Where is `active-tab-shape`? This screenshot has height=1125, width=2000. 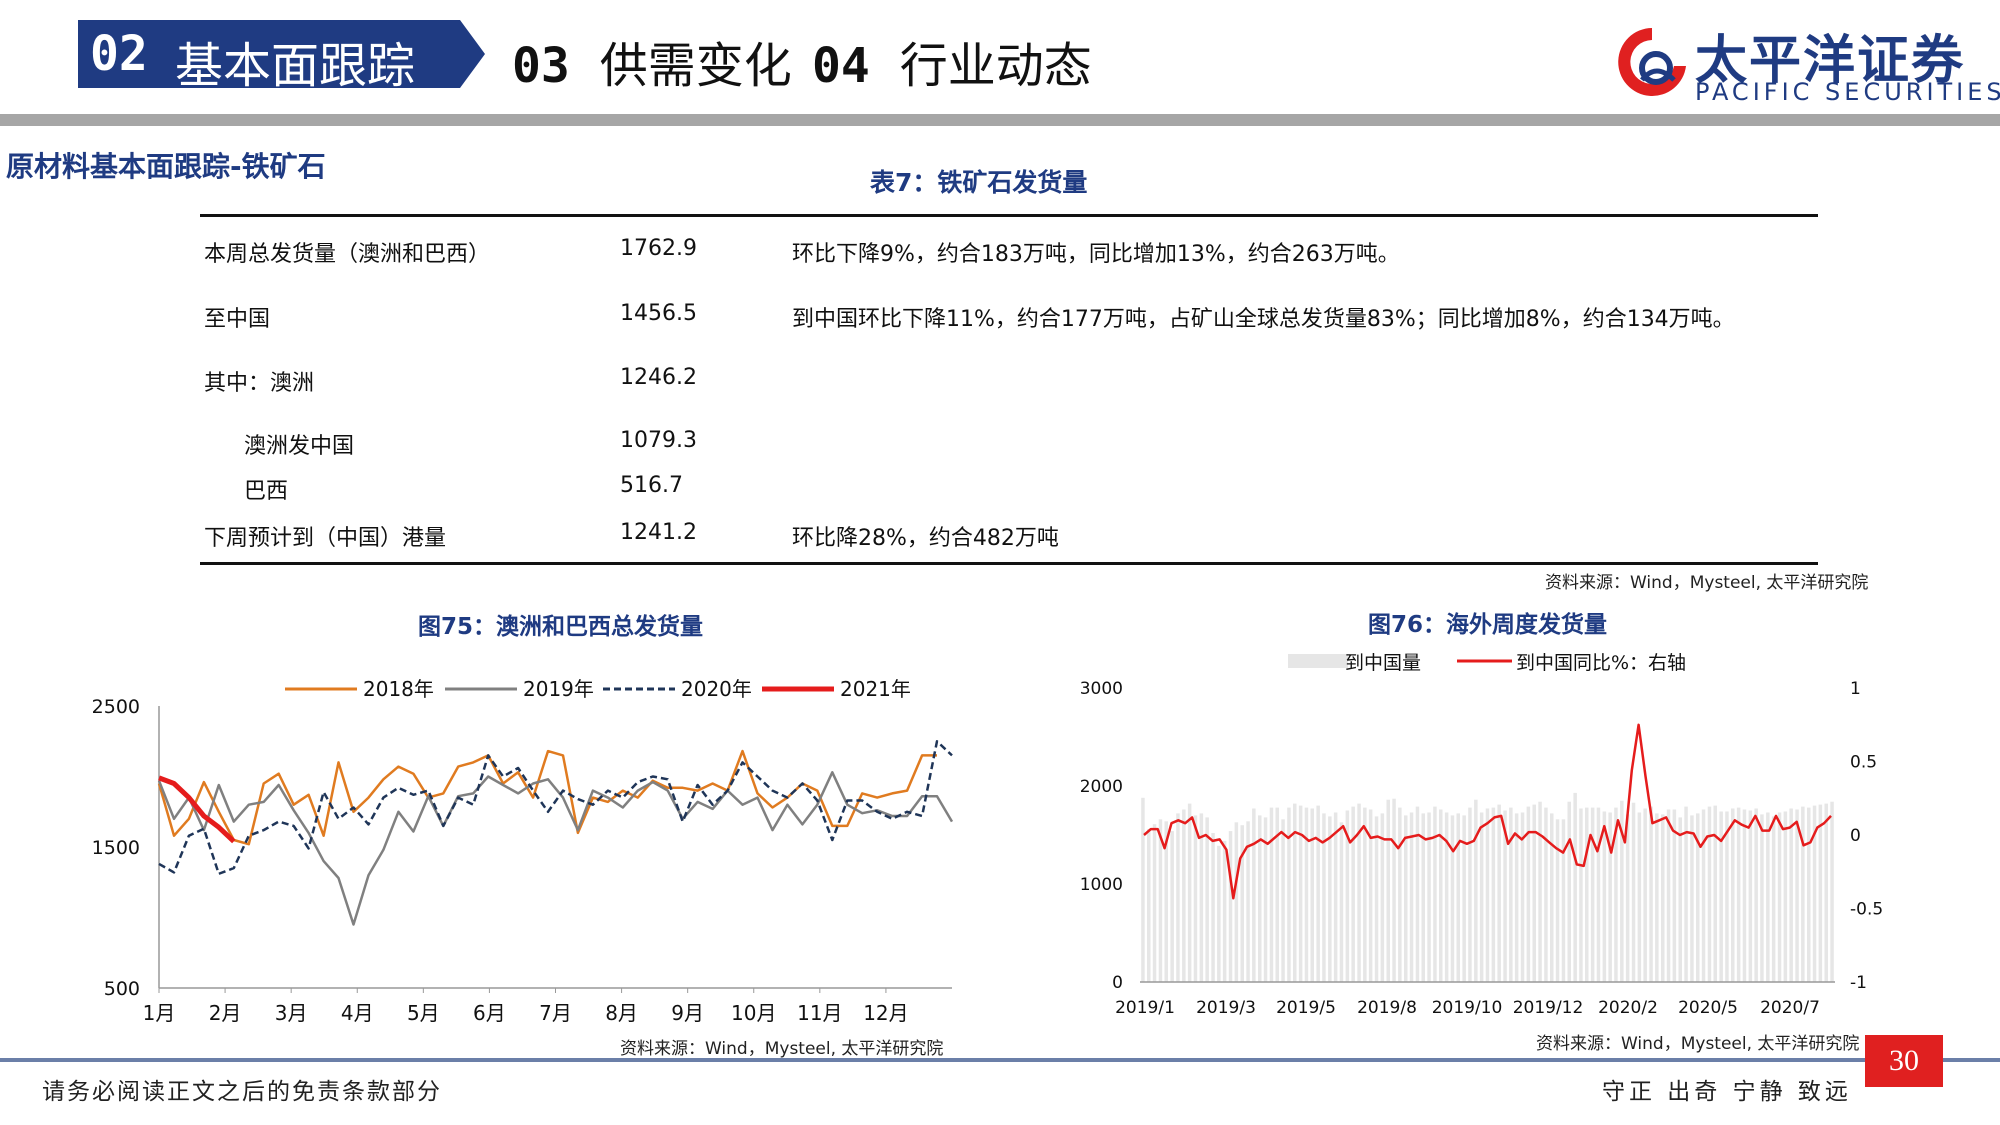 active-tab-shape is located at coordinates (281, 54).